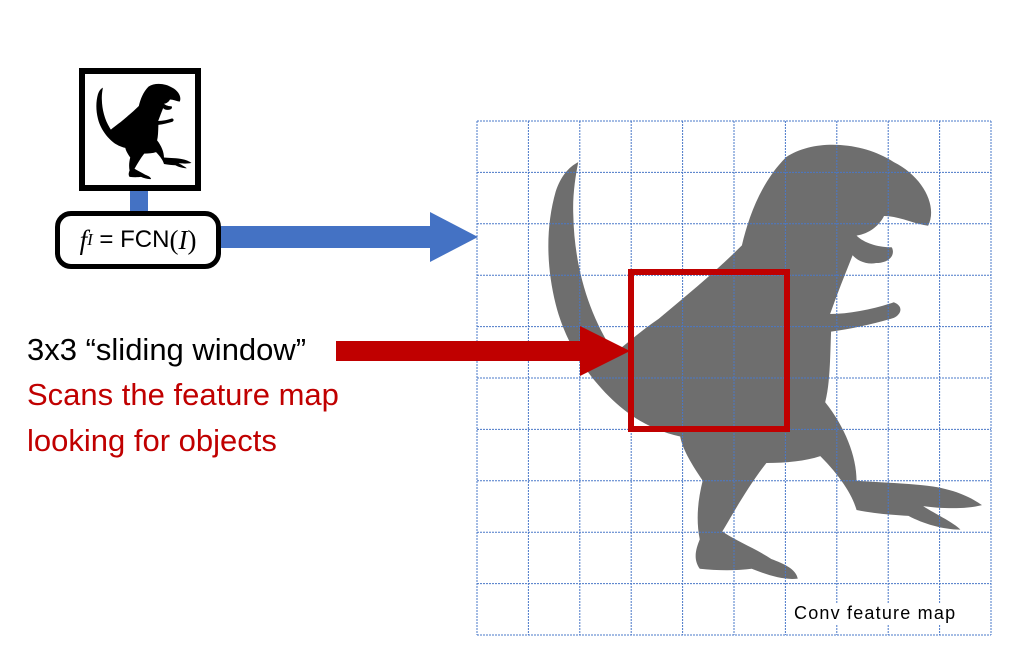  I want to click on fcn-equals: =, so click(106, 239).